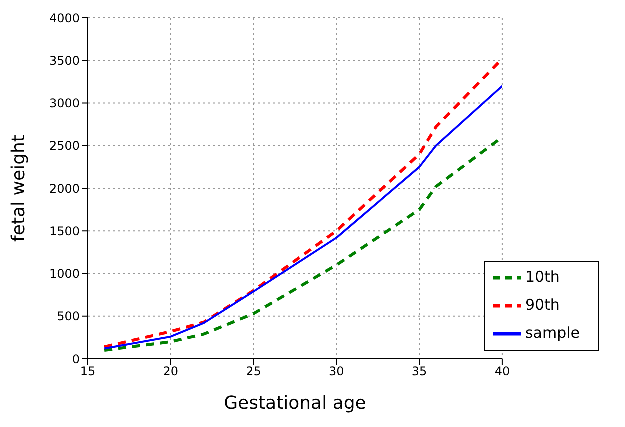  I want to click on legend-label: 10th, so click(542, 277).